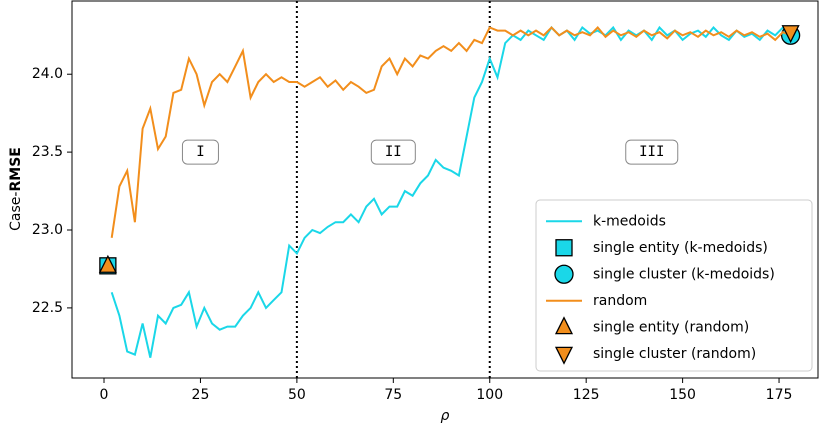 The width and height of the screenshot is (831, 428). Describe the element at coordinates (47, 230) in the screenshot. I see `y-tick-label: 23.0` at that location.